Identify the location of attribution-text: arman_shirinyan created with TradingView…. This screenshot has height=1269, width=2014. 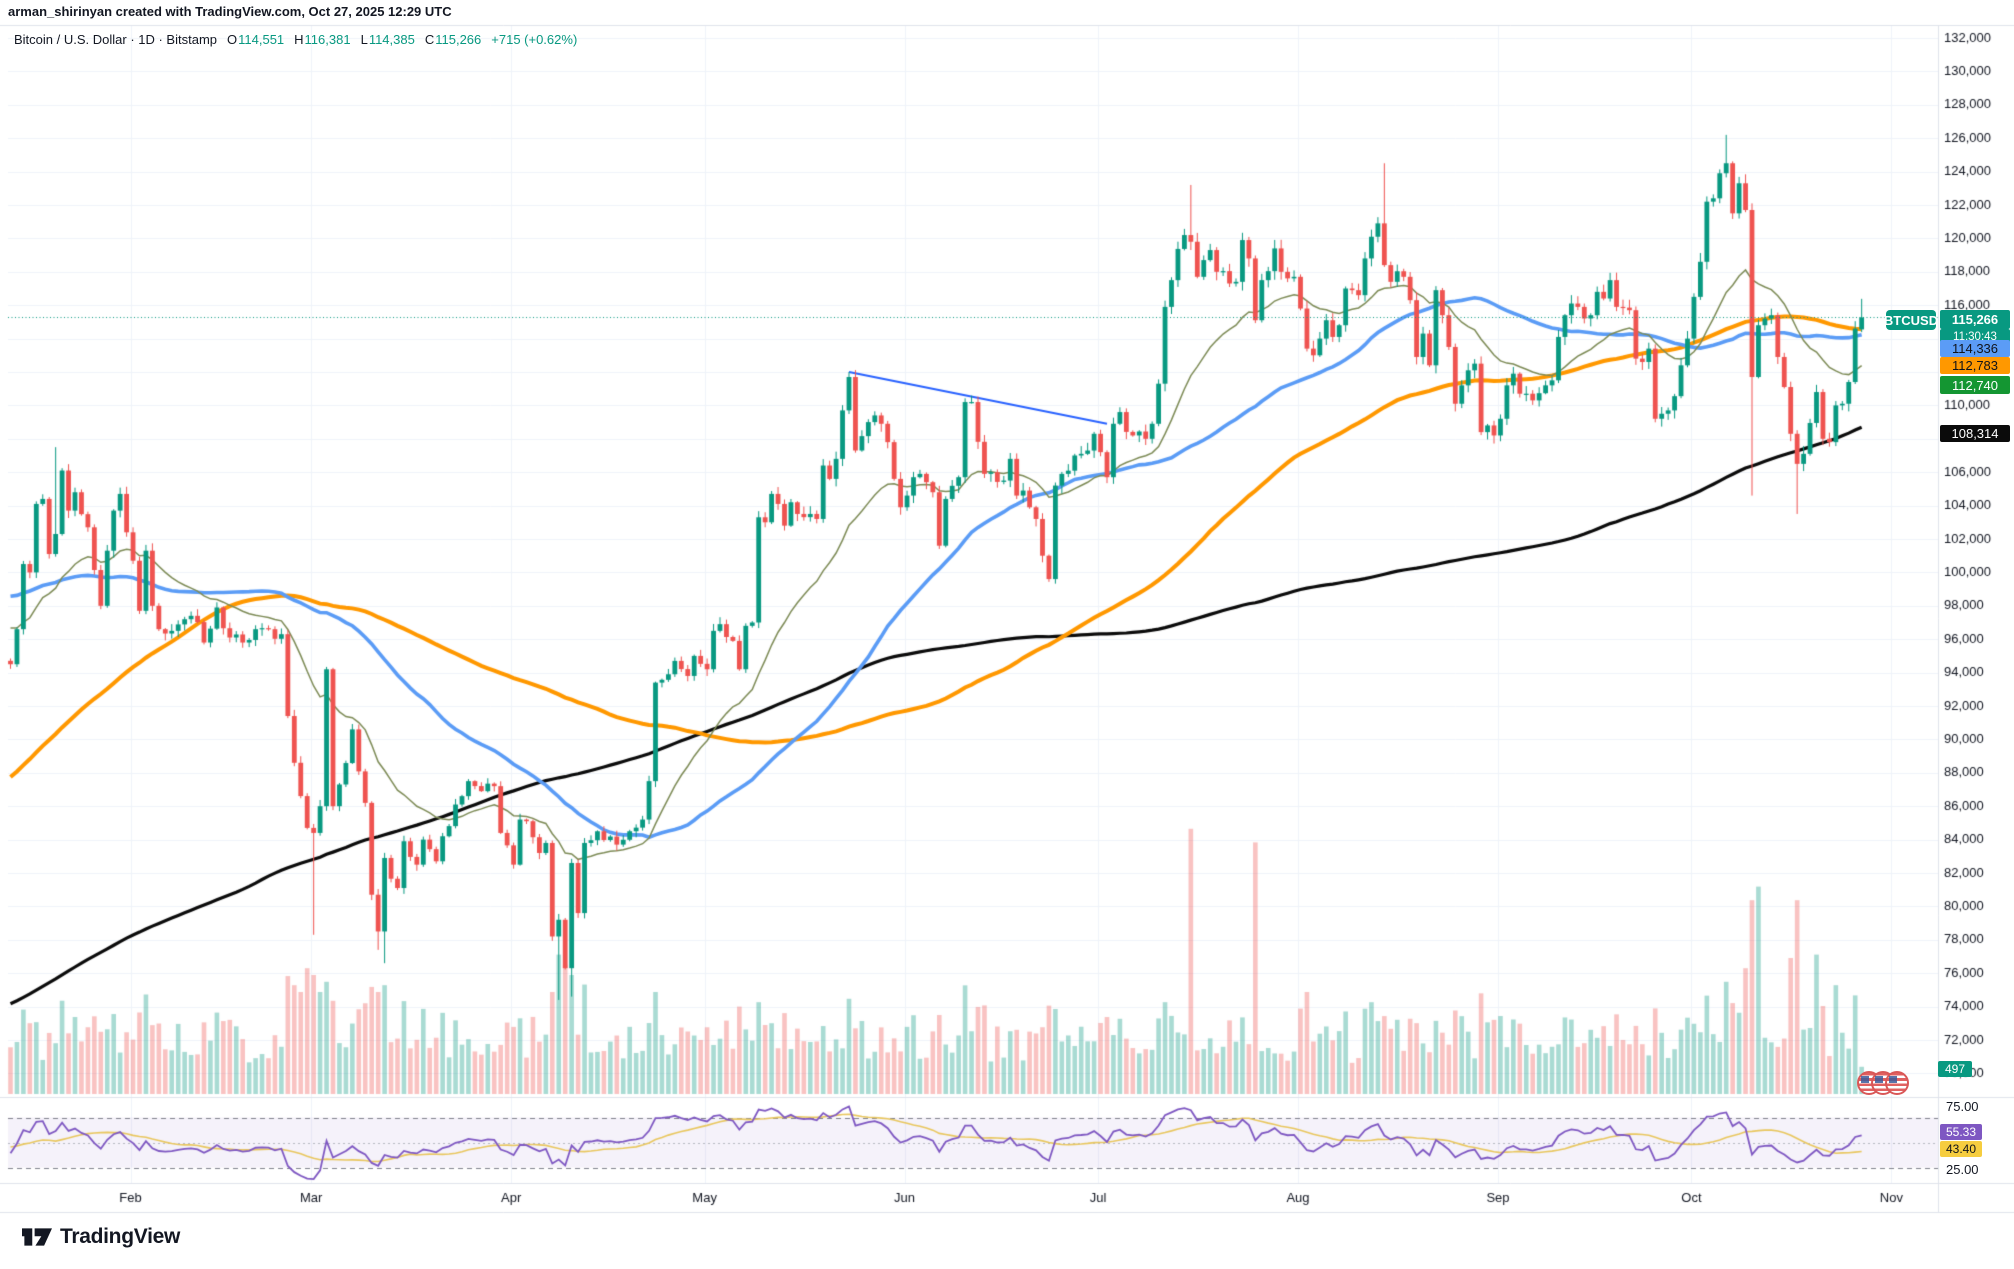
(230, 11).